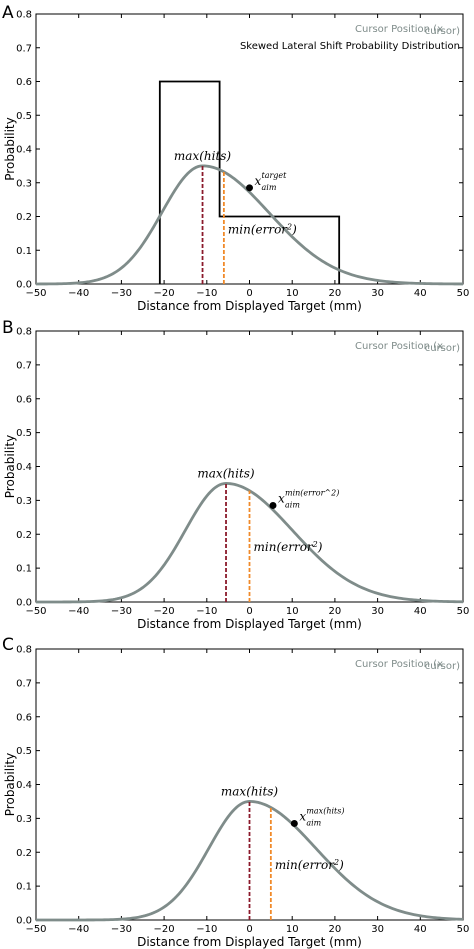 The height and width of the screenshot is (949, 474). What do you see at coordinates (8, 645) in the screenshot?
I see `panel-label: C` at bounding box center [8, 645].